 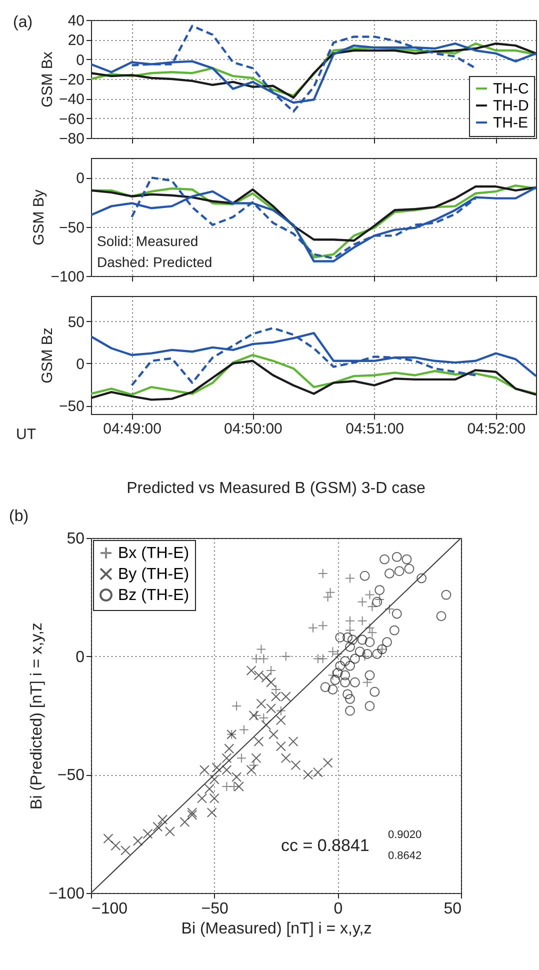 What do you see at coordinates (496, 429) in the screenshot?
I see `x-tick-label: 04:52:00` at bounding box center [496, 429].